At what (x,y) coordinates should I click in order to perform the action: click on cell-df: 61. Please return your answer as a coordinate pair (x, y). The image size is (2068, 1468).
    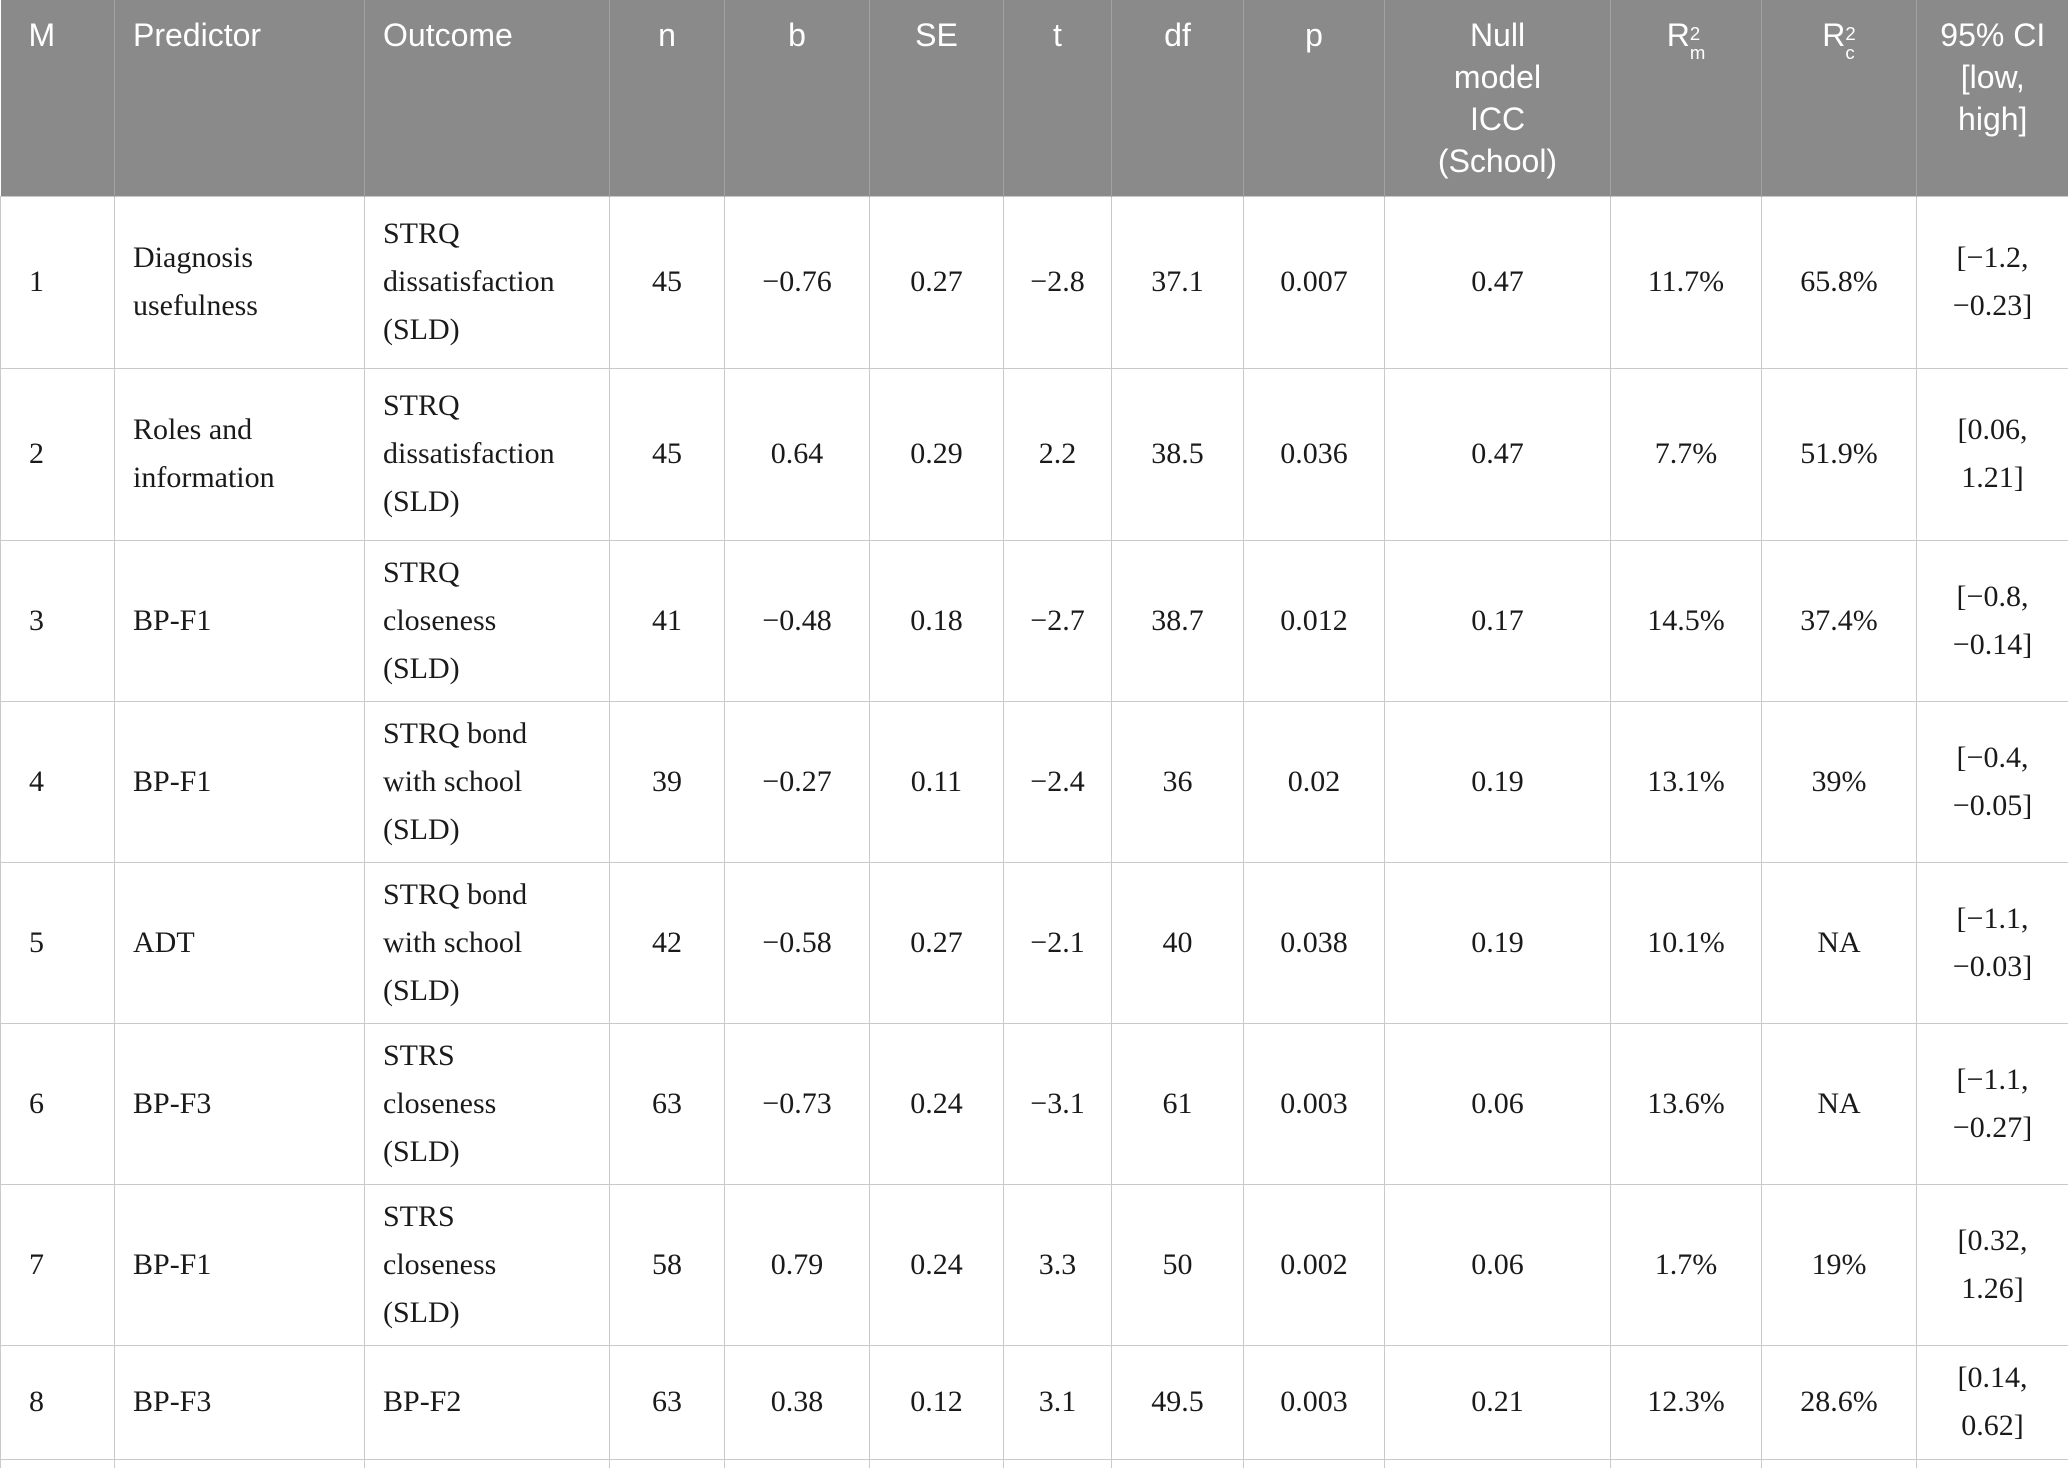
    Looking at the image, I should click on (1177, 1103).